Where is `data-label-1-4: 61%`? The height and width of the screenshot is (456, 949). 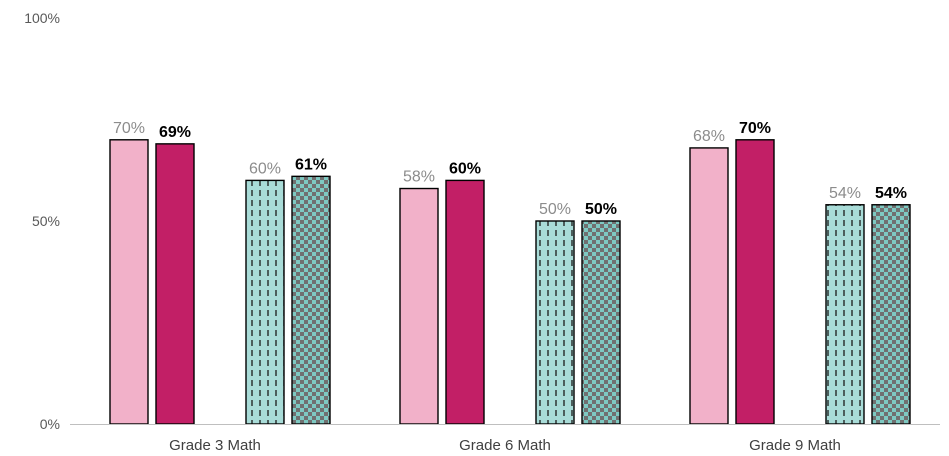
data-label-1-4: 61% is located at coordinates (311, 164).